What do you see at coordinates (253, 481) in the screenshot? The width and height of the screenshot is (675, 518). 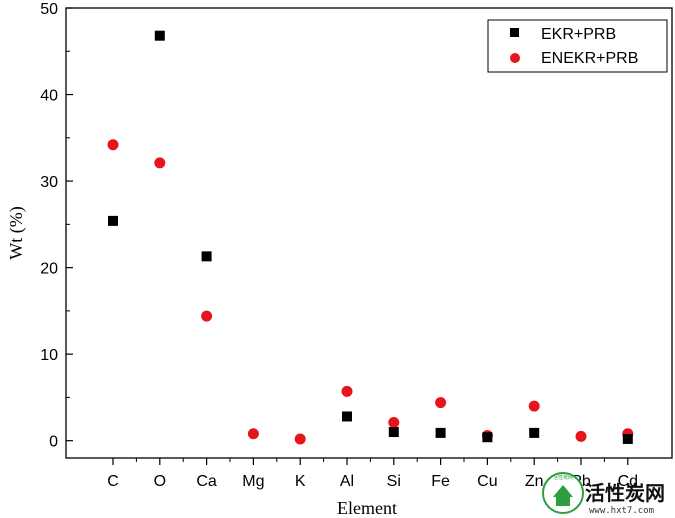 I see `x-tick-label: Mg` at bounding box center [253, 481].